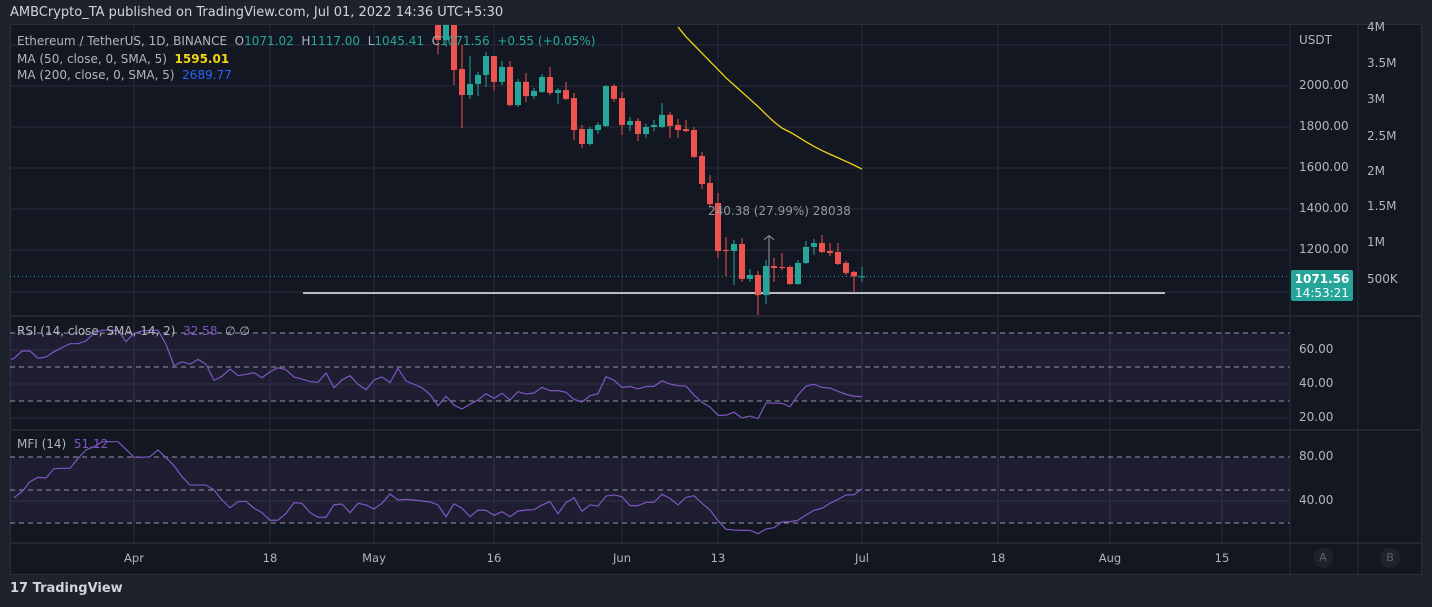 This screenshot has height=607, width=1432. What do you see at coordinates (371, 41) in the screenshot?
I see `low-label: L` at bounding box center [371, 41].